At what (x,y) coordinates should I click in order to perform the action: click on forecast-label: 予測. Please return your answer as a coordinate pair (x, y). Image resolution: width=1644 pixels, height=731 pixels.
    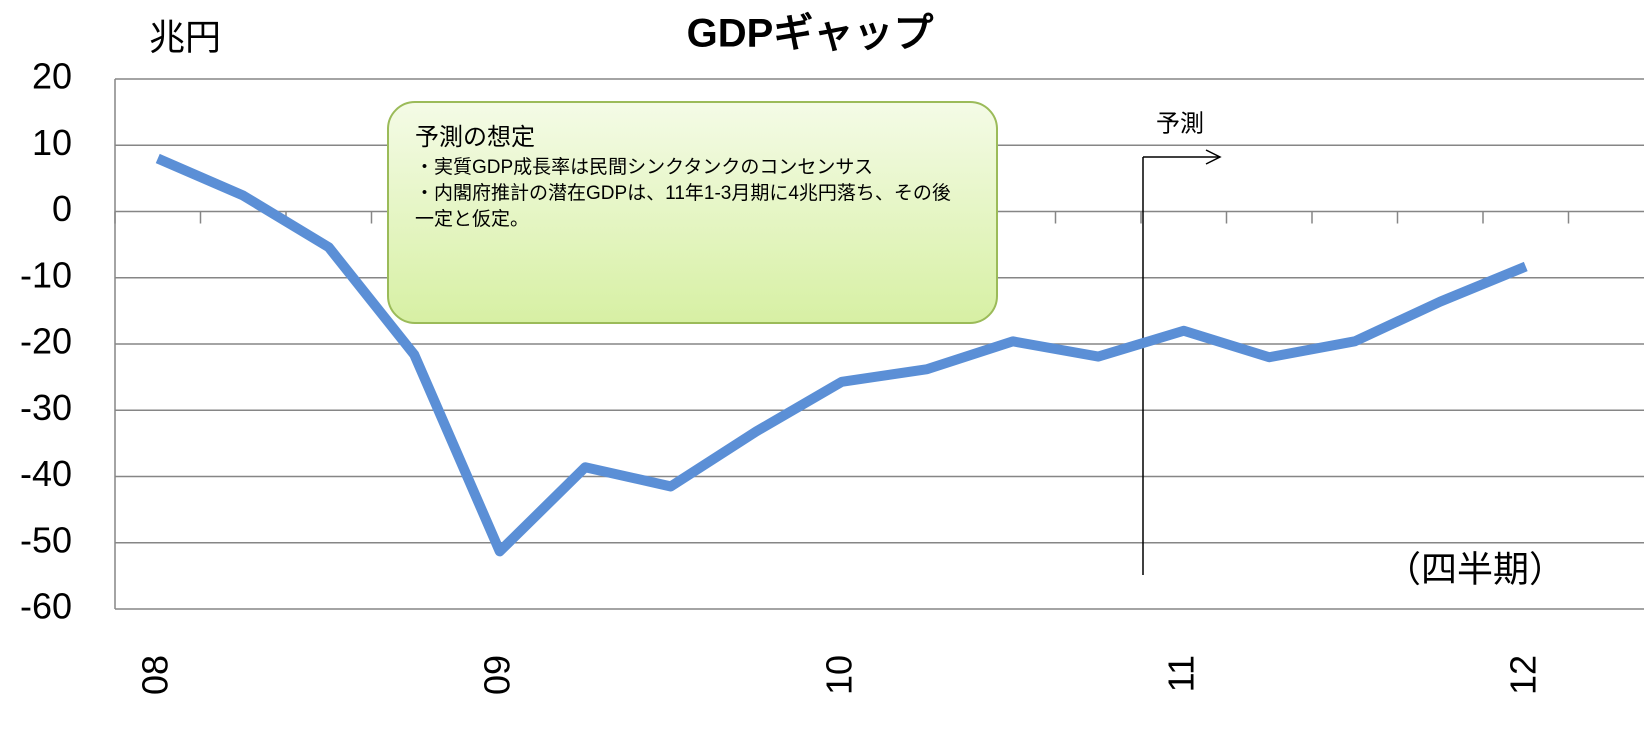
    Looking at the image, I should click on (1180, 123).